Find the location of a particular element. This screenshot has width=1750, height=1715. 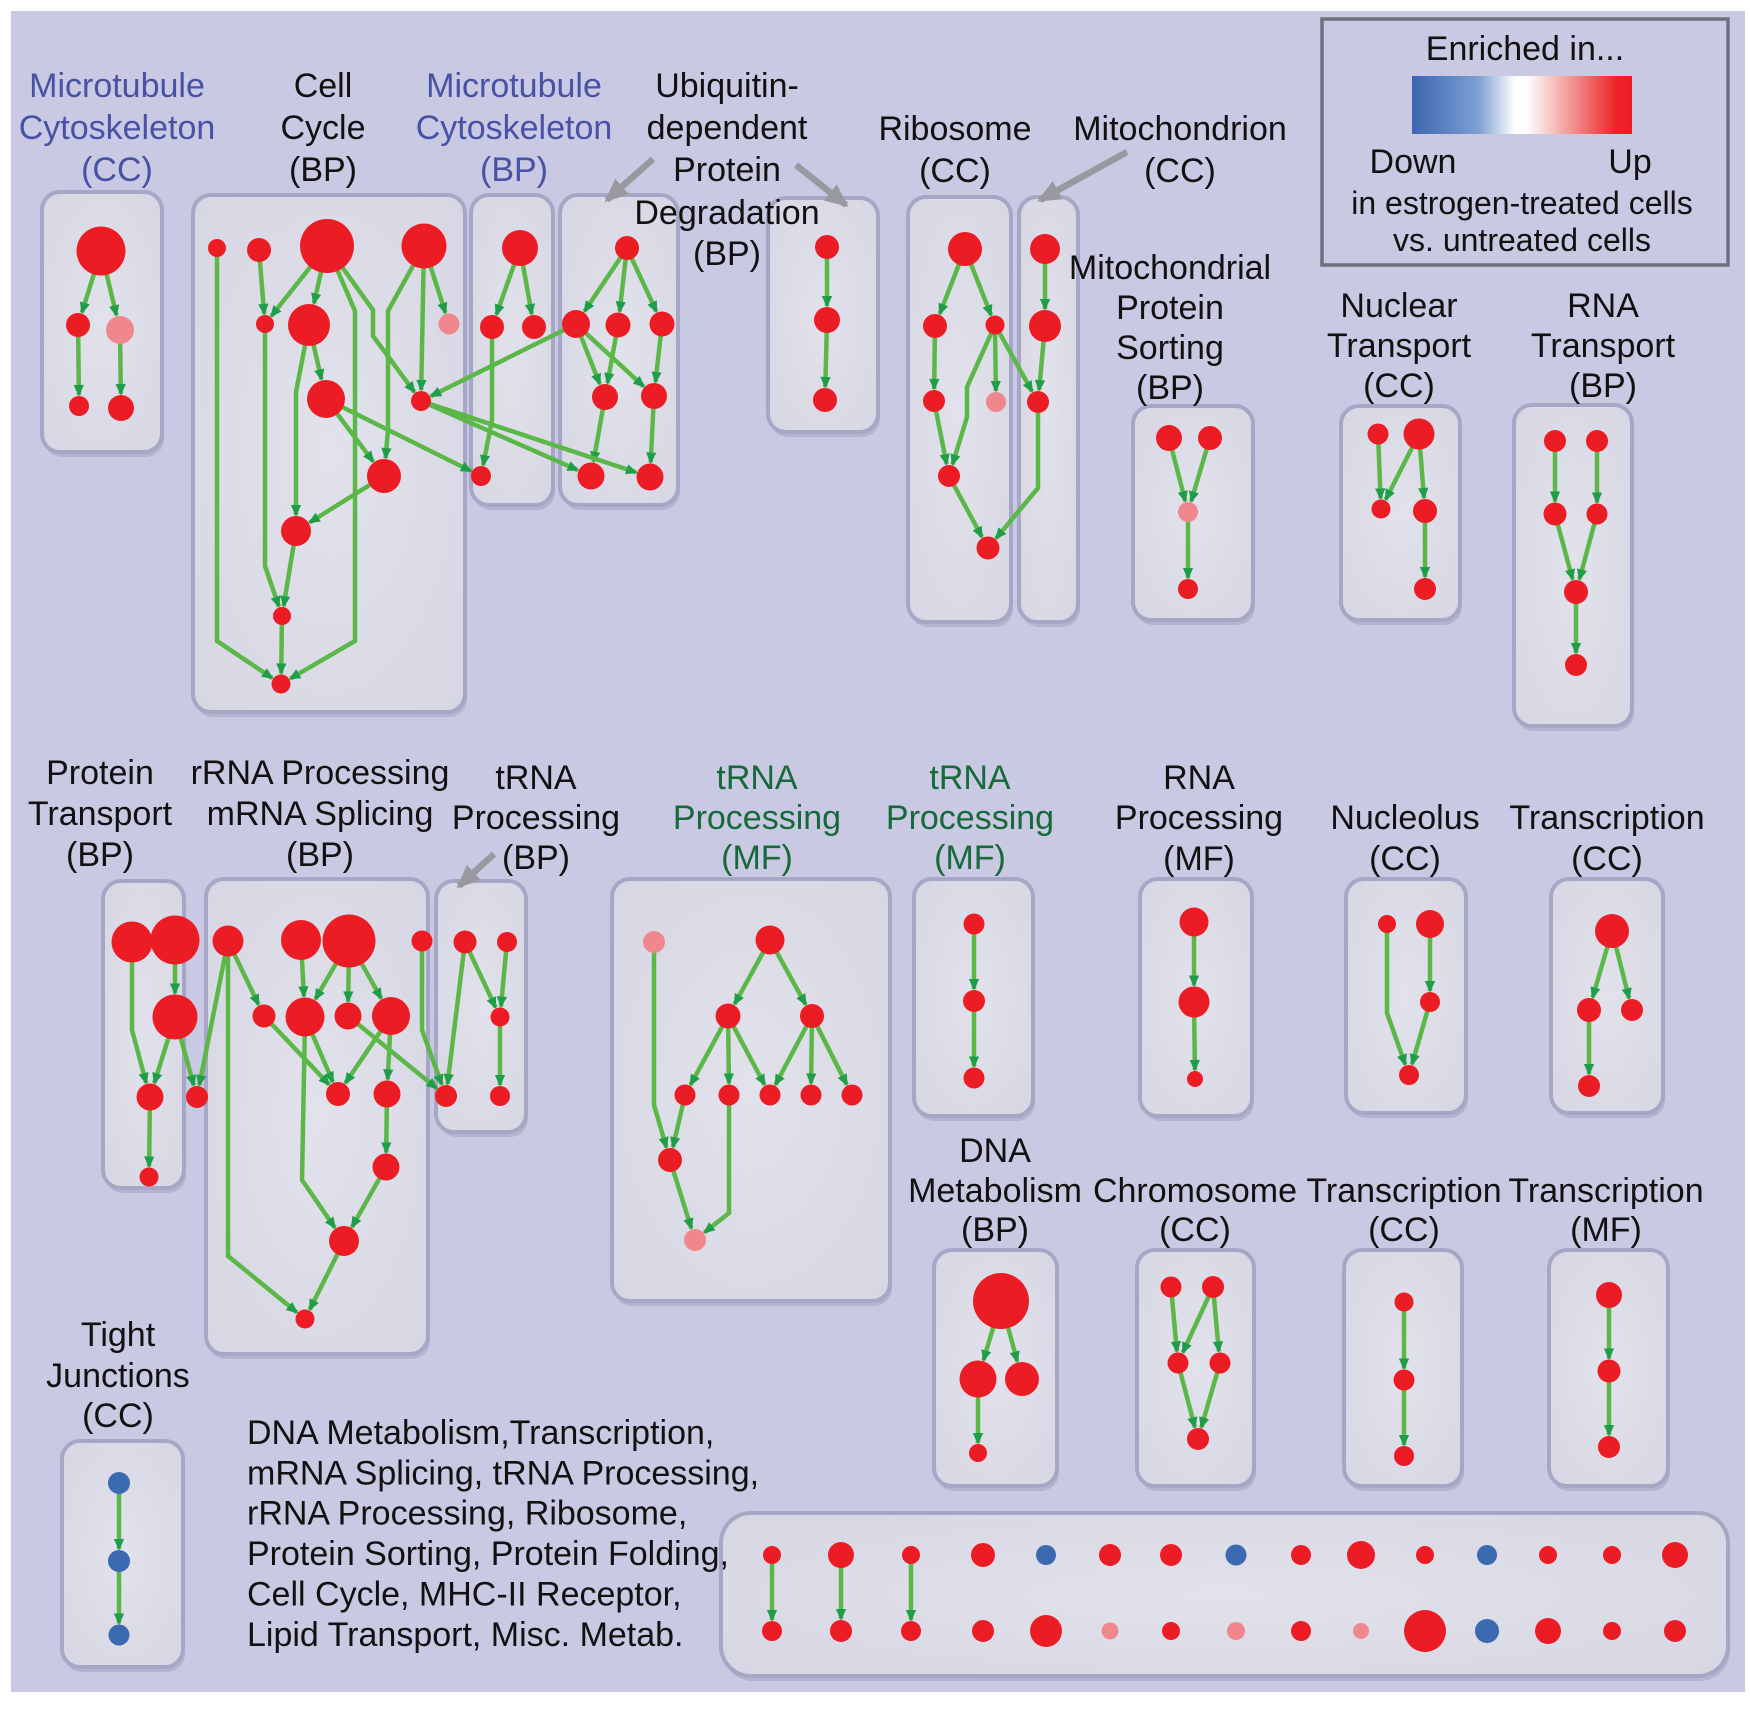

svg-text: DNA is located at coordinates (995, 1151).